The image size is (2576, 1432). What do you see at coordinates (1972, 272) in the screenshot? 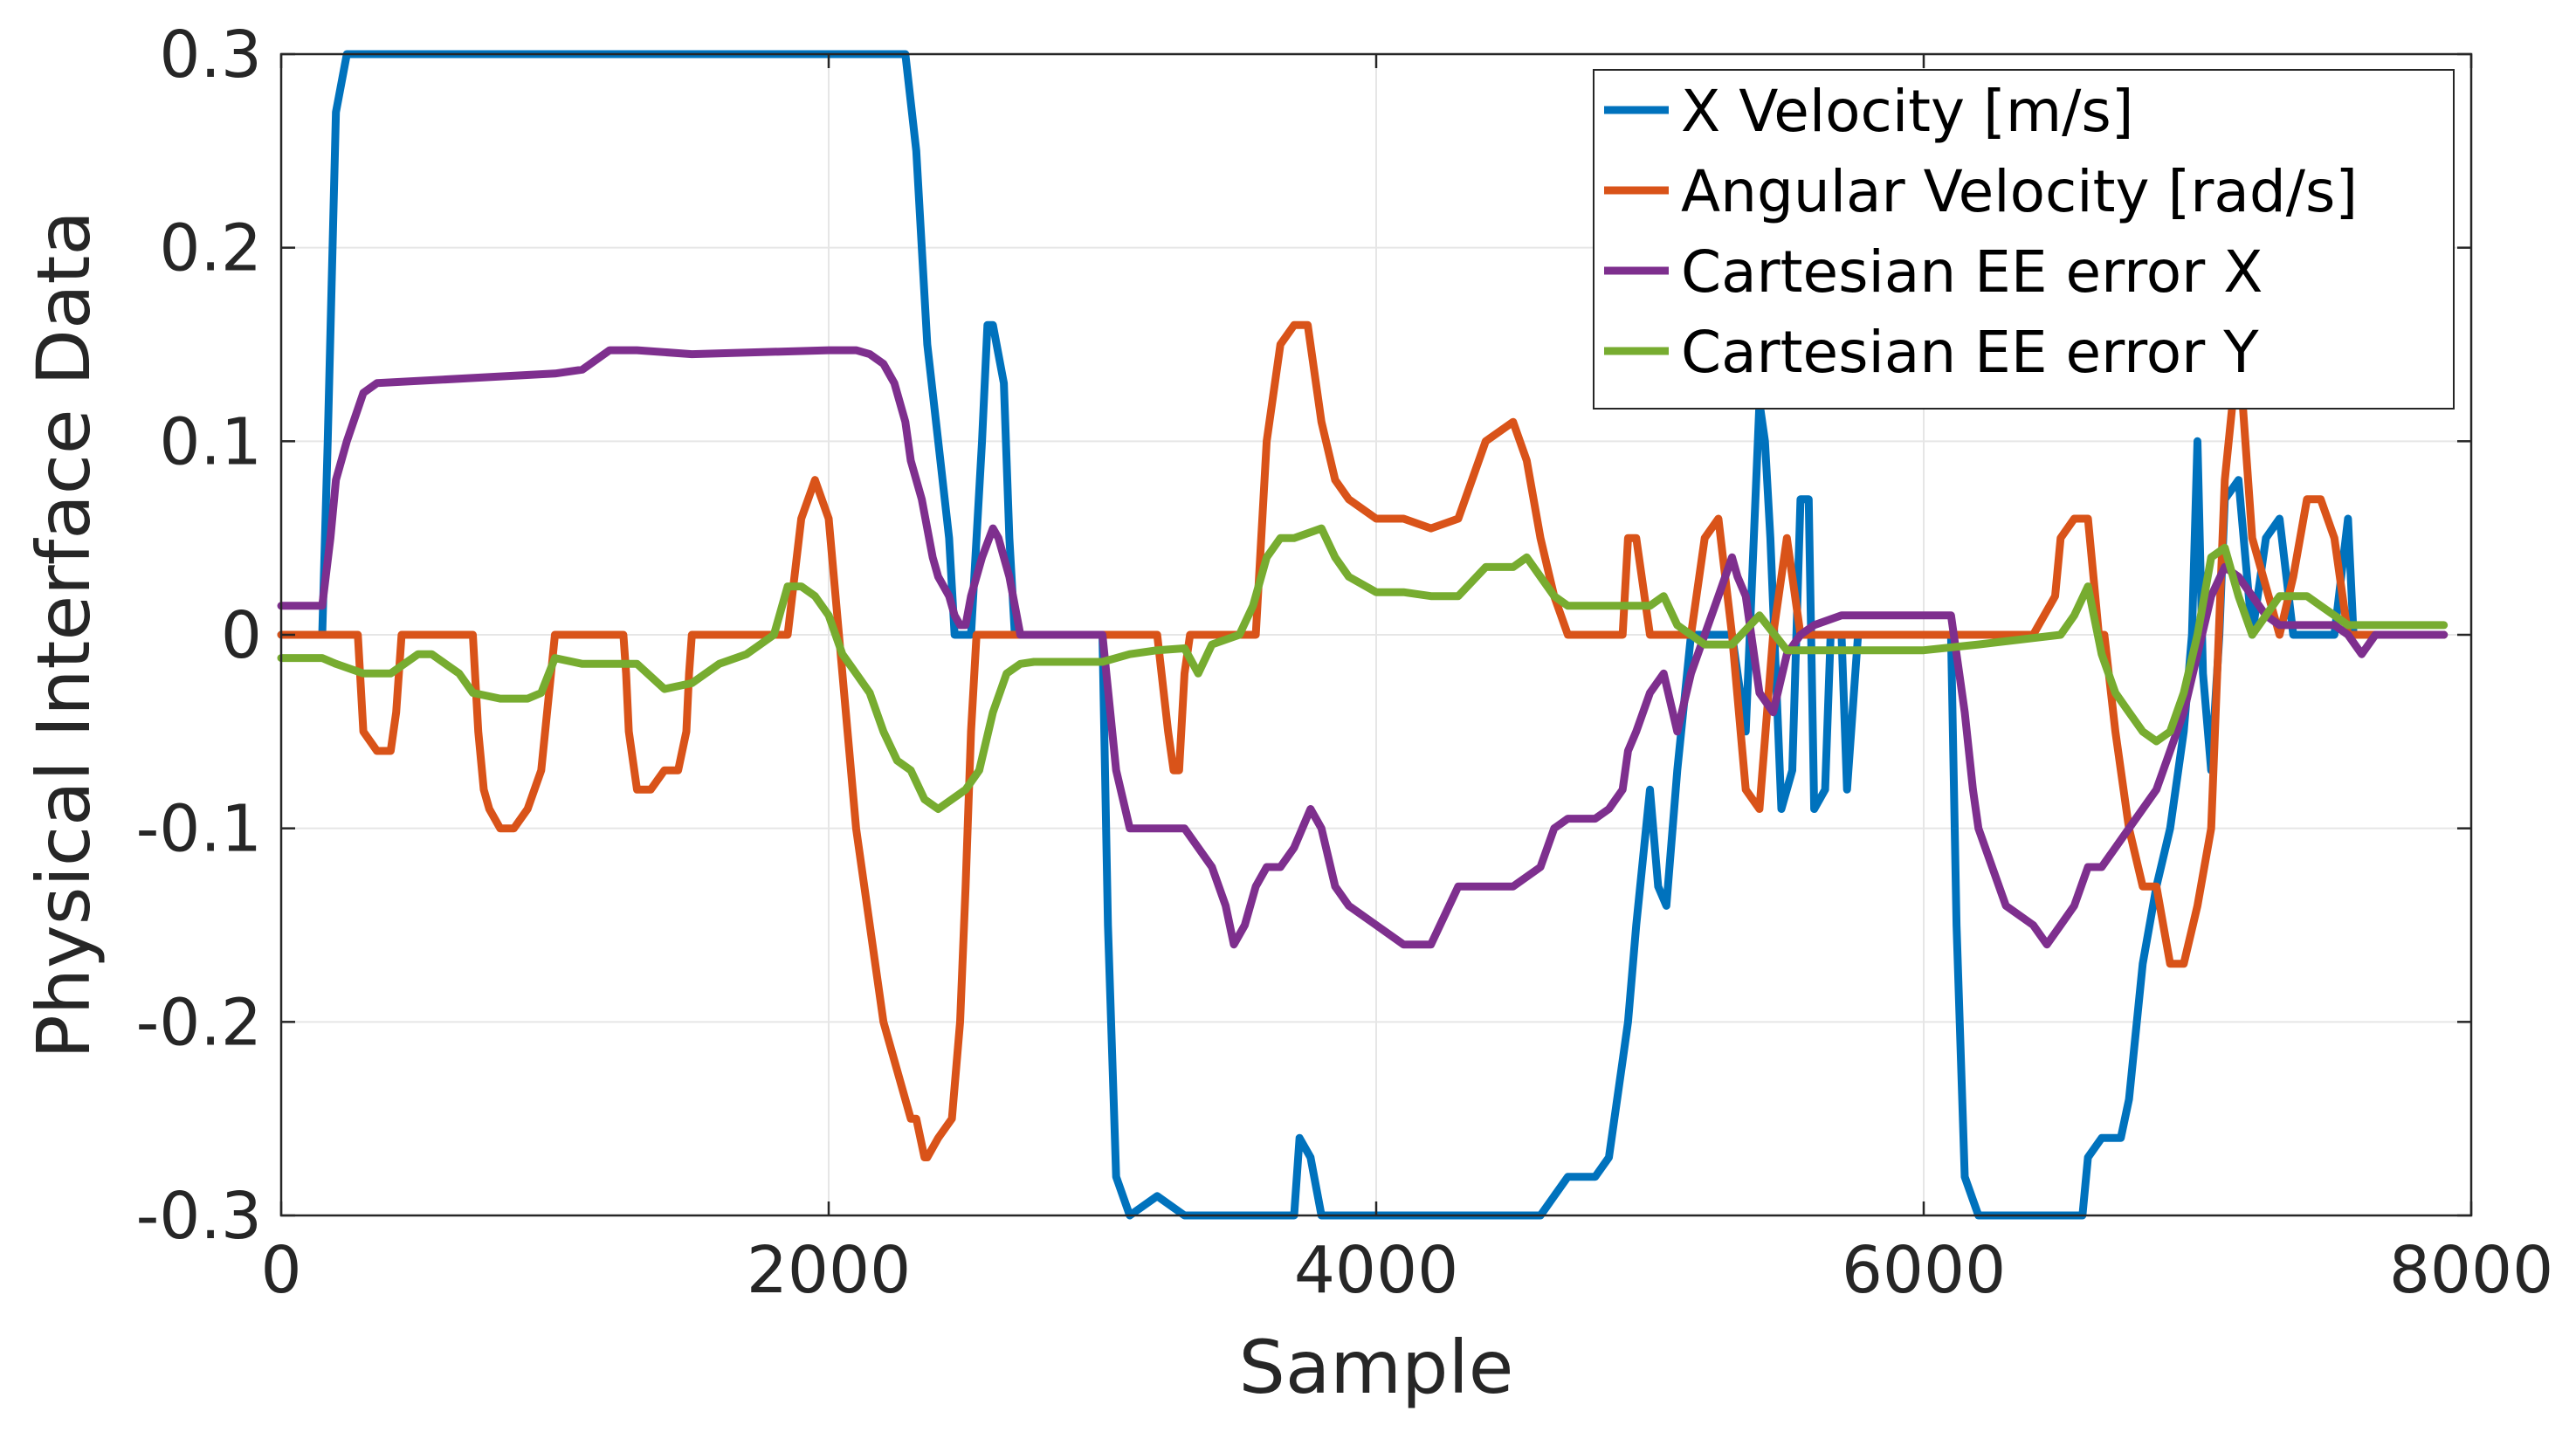
I see `legend-label: Cartesian EE error X` at bounding box center [1972, 272].